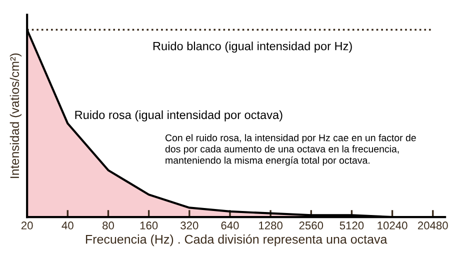 The image size is (467, 268). What do you see at coordinates (252, 47) in the screenshot?
I see `series-label: Ruido blanco (igual intensidad por Hz)` at bounding box center [252, 47].